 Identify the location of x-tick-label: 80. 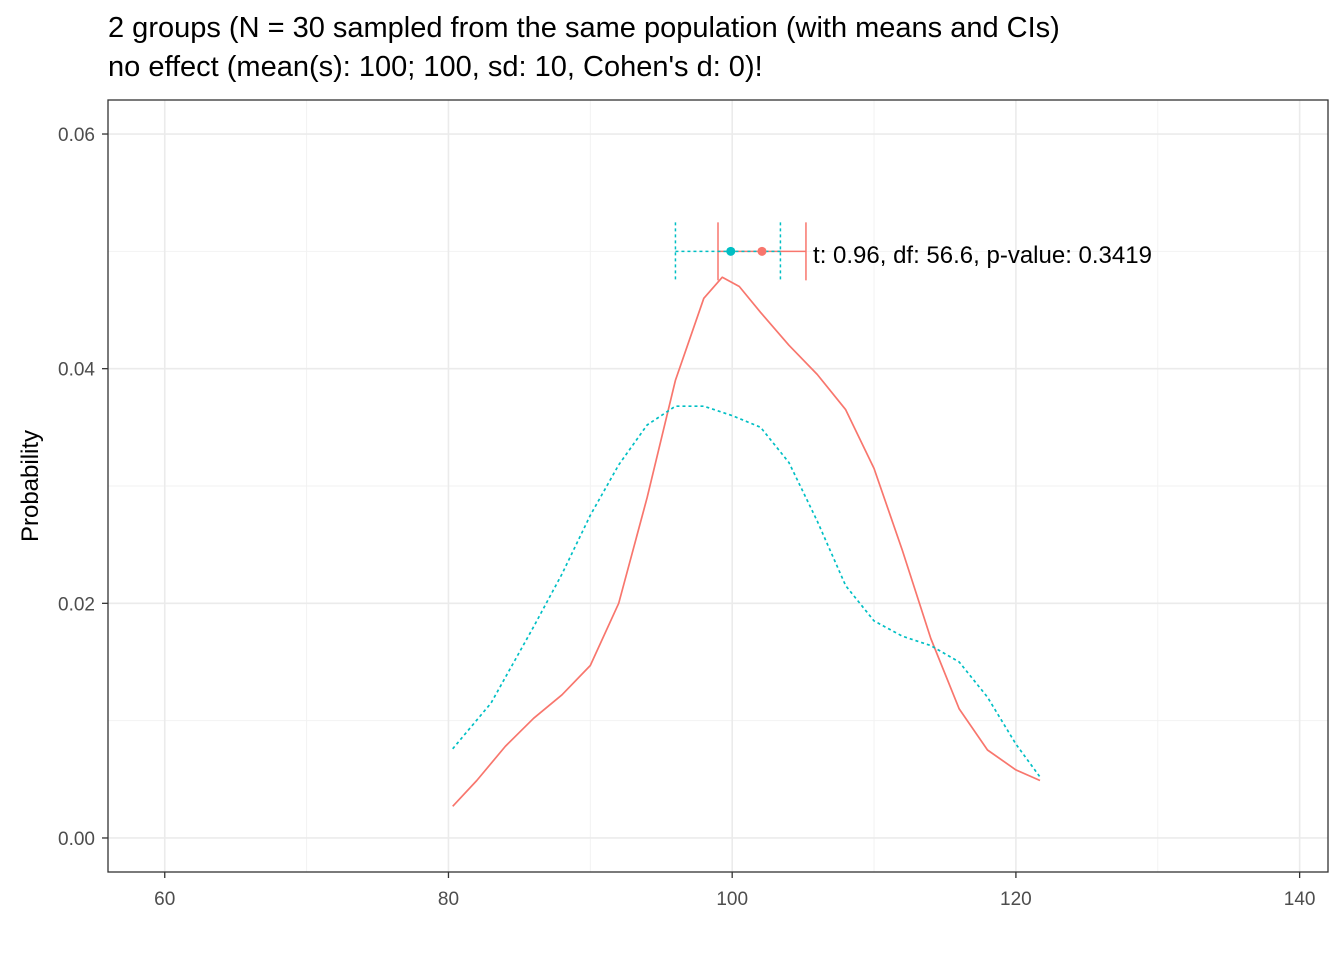
(448, 899).